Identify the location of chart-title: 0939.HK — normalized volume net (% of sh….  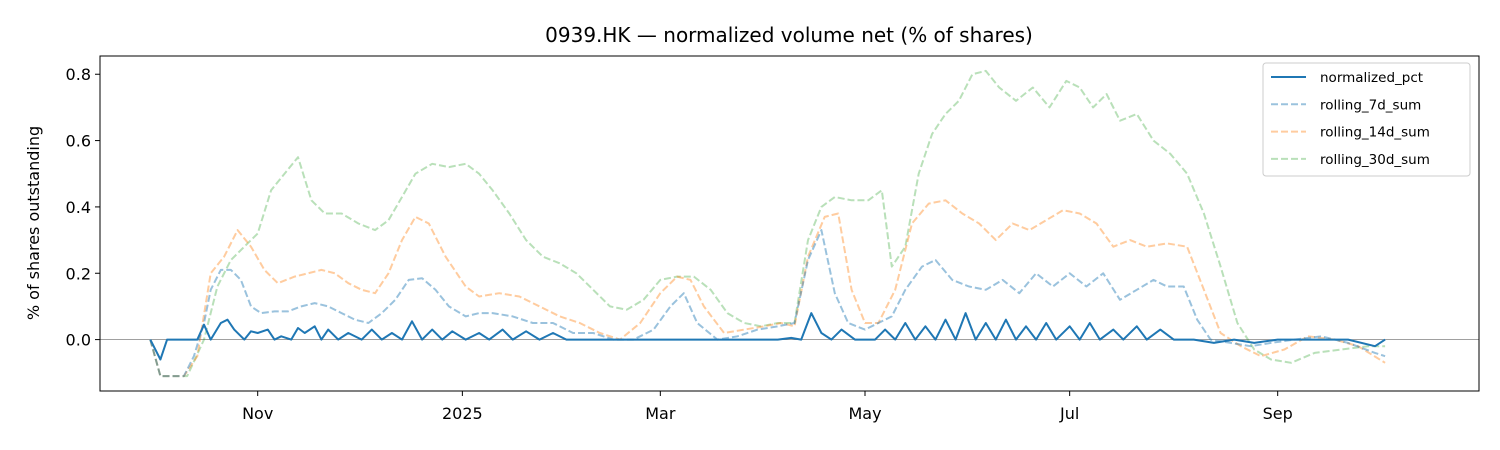
(789, 35).